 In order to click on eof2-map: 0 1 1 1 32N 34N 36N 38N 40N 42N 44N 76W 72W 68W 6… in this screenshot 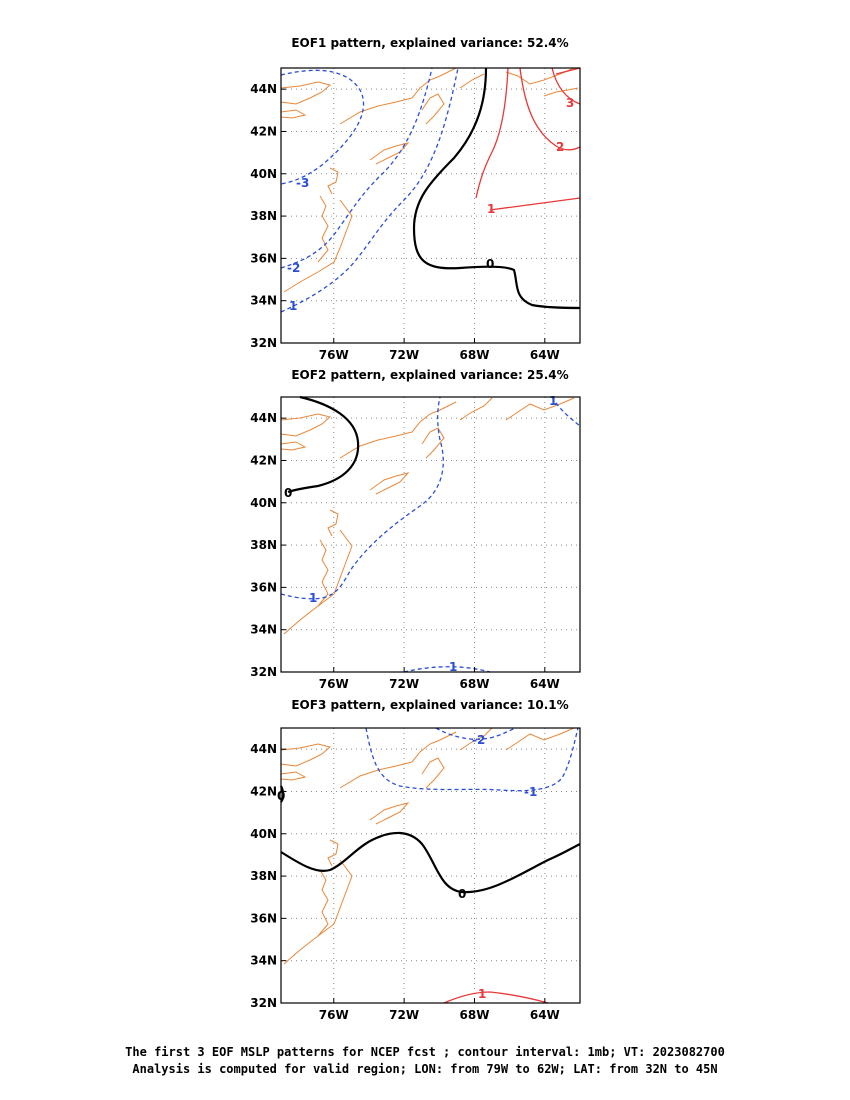, I will do `click(415, 542)`.